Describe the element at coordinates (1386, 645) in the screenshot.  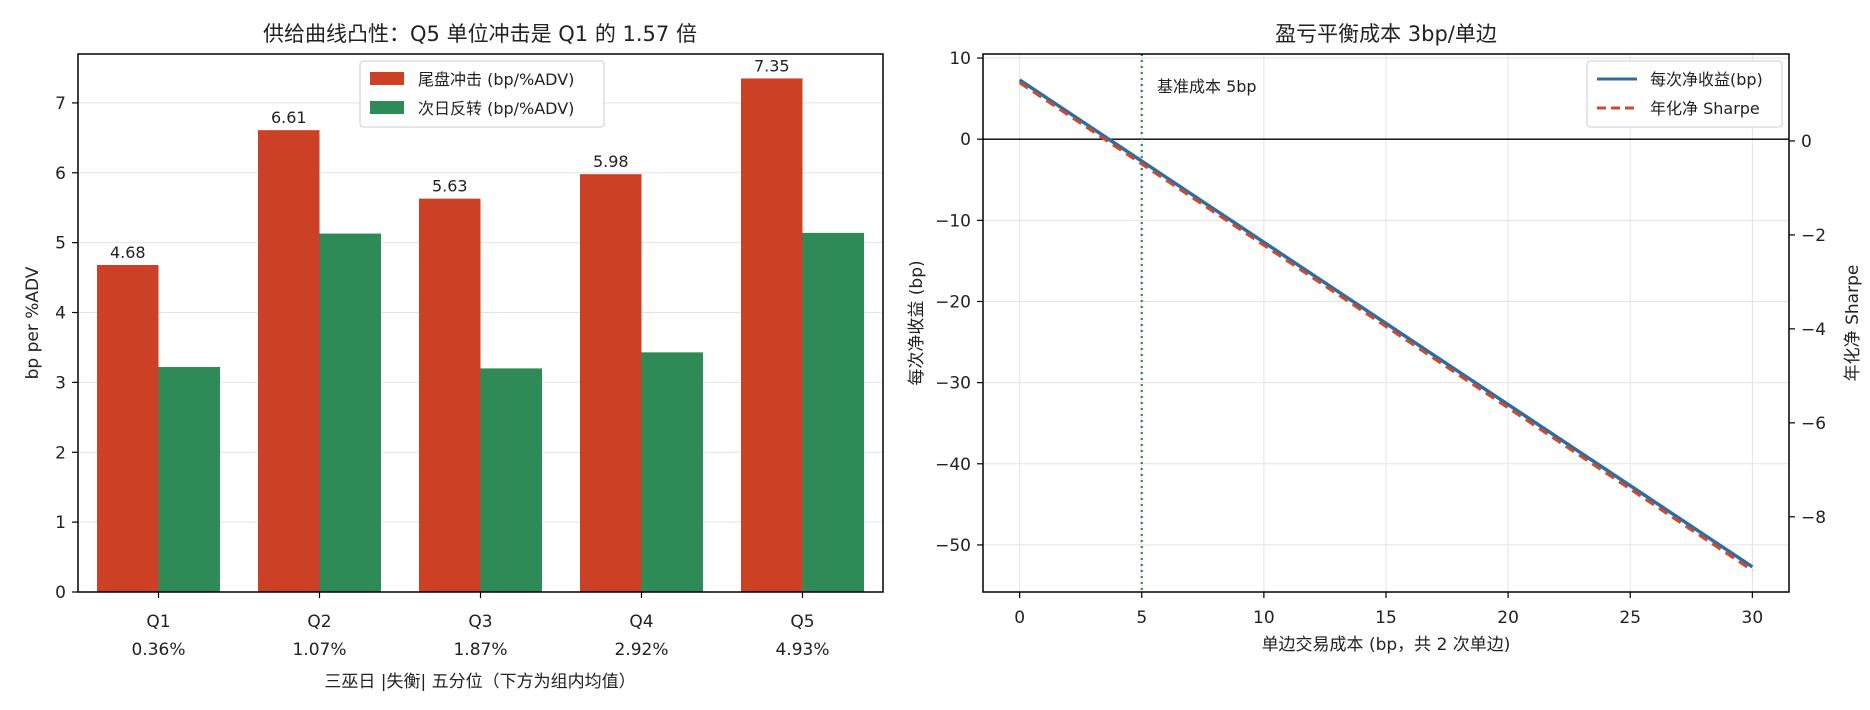
I see `line-x-axis-label: 单边交易成本 (bp，共 2 次单边)` at that location.